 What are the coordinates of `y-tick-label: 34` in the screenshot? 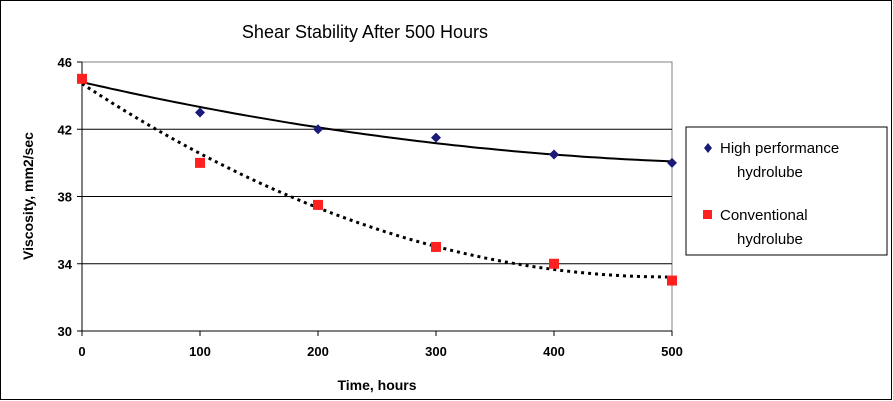 It's located at (65, 264).